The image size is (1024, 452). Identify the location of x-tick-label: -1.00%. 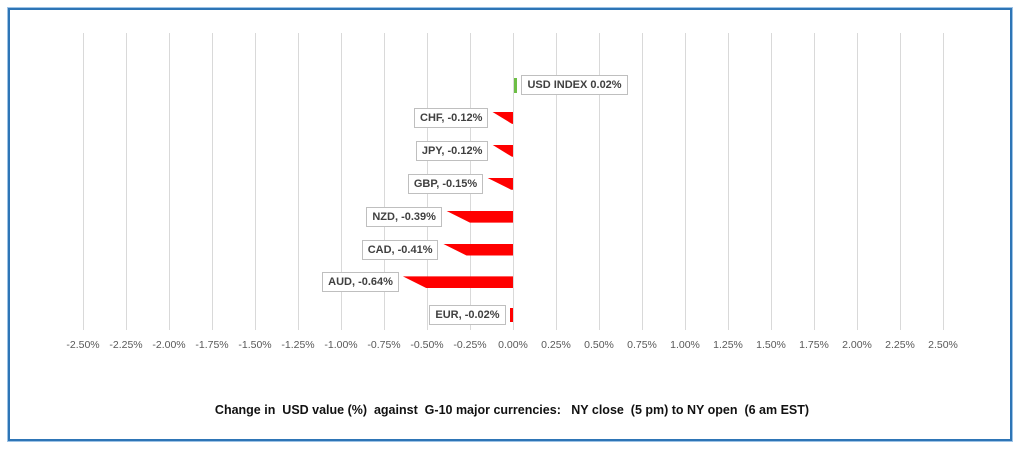
(341, 345).